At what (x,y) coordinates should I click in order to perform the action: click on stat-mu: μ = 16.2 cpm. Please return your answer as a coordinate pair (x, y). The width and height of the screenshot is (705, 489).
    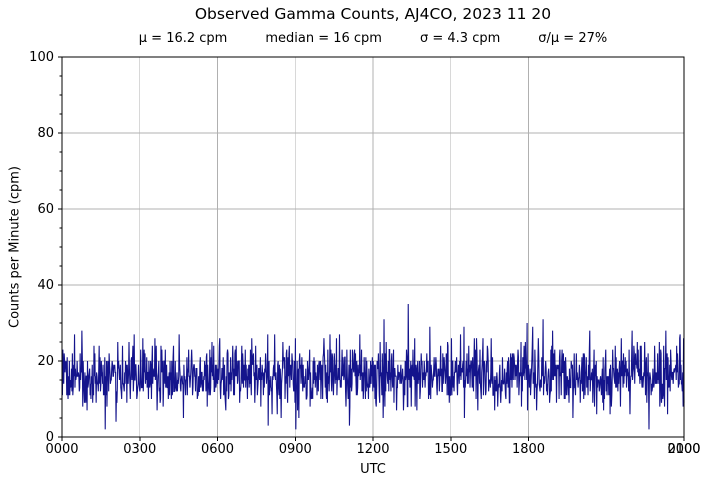
    Looking at the image, I should click on (183, 38).